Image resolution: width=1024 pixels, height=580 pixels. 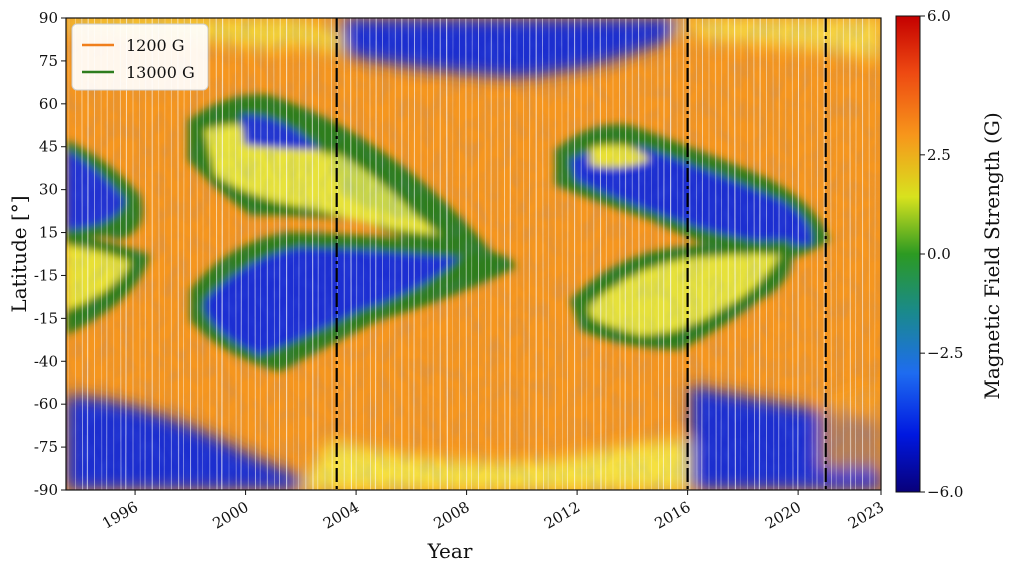 I want to click on y-tick-label: 60, so click(x=48, y=104).